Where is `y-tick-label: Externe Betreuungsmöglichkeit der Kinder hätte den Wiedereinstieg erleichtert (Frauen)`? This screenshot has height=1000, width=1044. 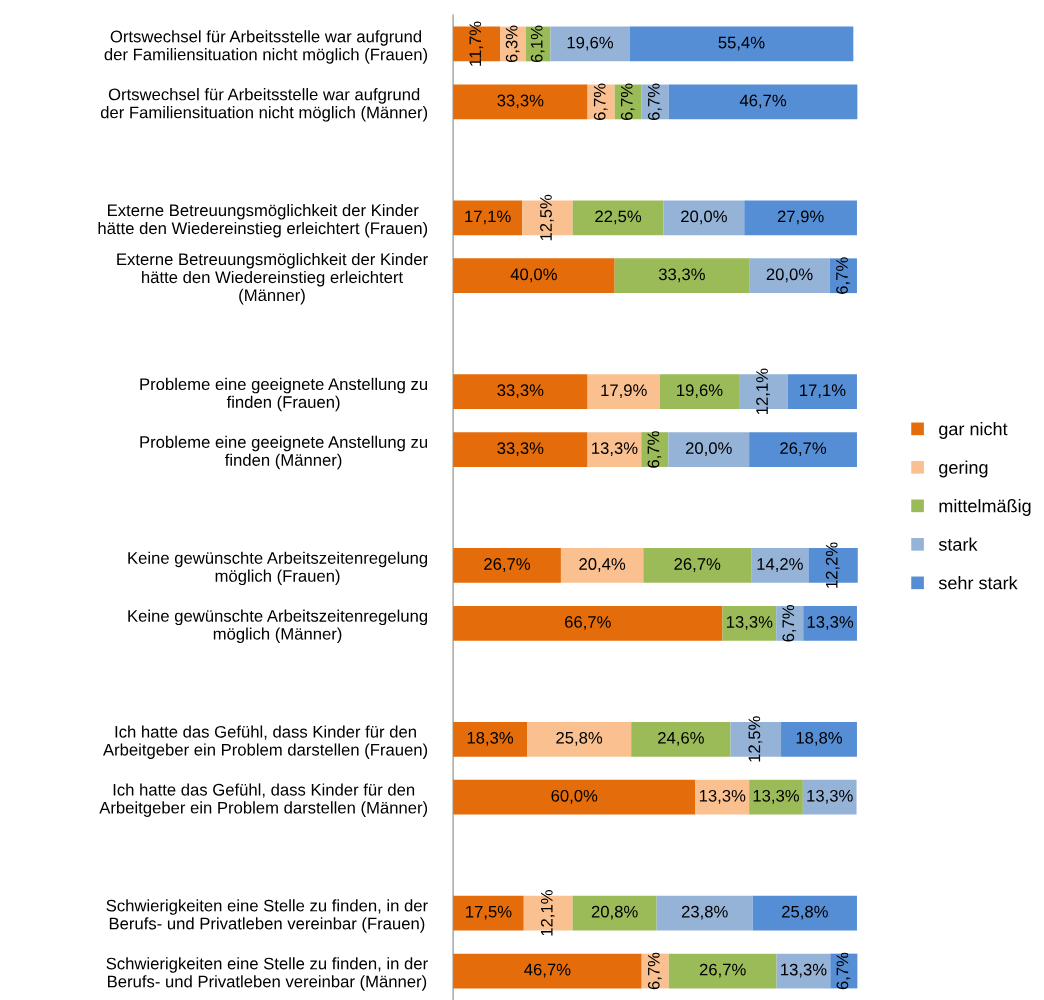 y-tick-label: Externe Betreuungsmöglichkeit der Kinder hätte den Wiedereinstieg erleichtert (Frauen) is located at coordinates (263, 220).